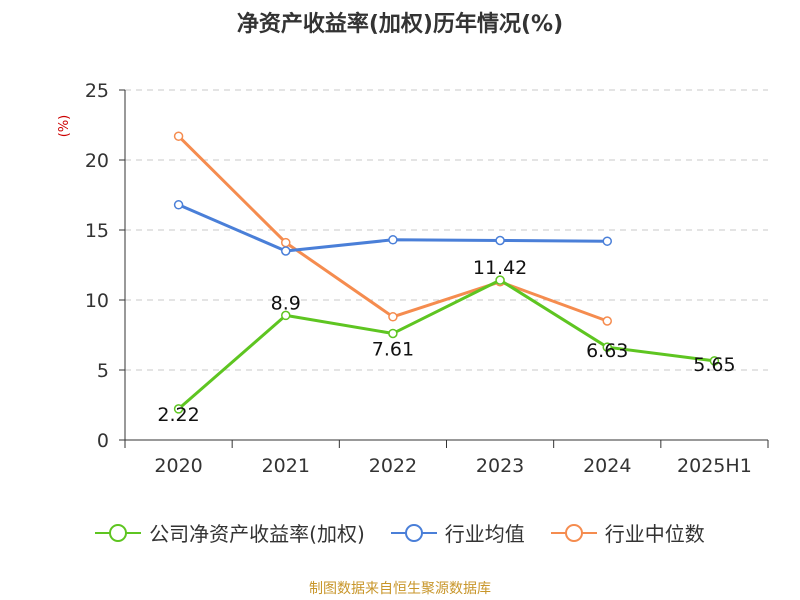 The image size is (800, 600). What do you see at coordinates (64, 126) in the screenshot?
I see `y-axis-unit-label: (%)` at bounding box center [64, 126].